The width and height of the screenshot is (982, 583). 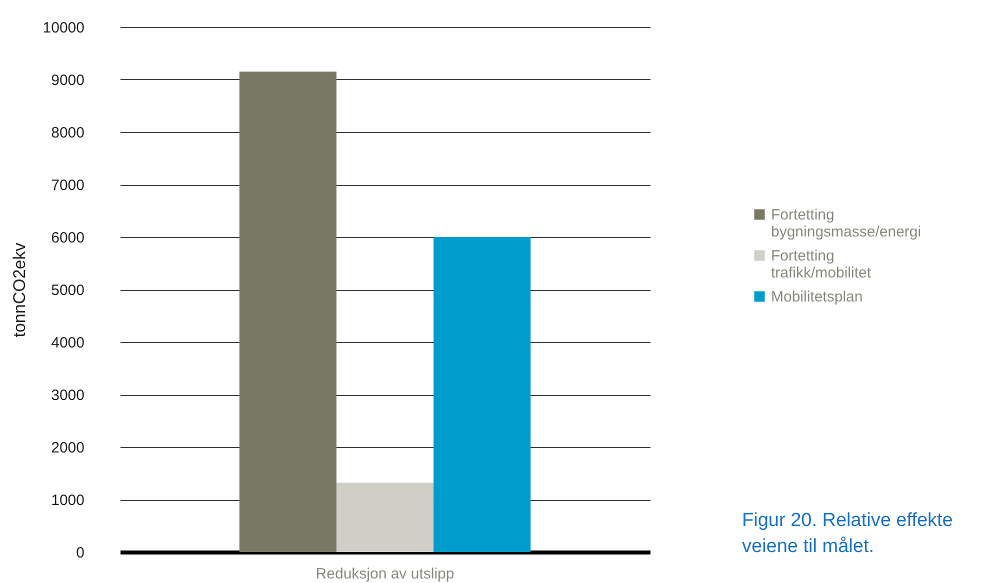 I want to click on legend-label: Mobilitetsplan, so click(x=817, y=297).